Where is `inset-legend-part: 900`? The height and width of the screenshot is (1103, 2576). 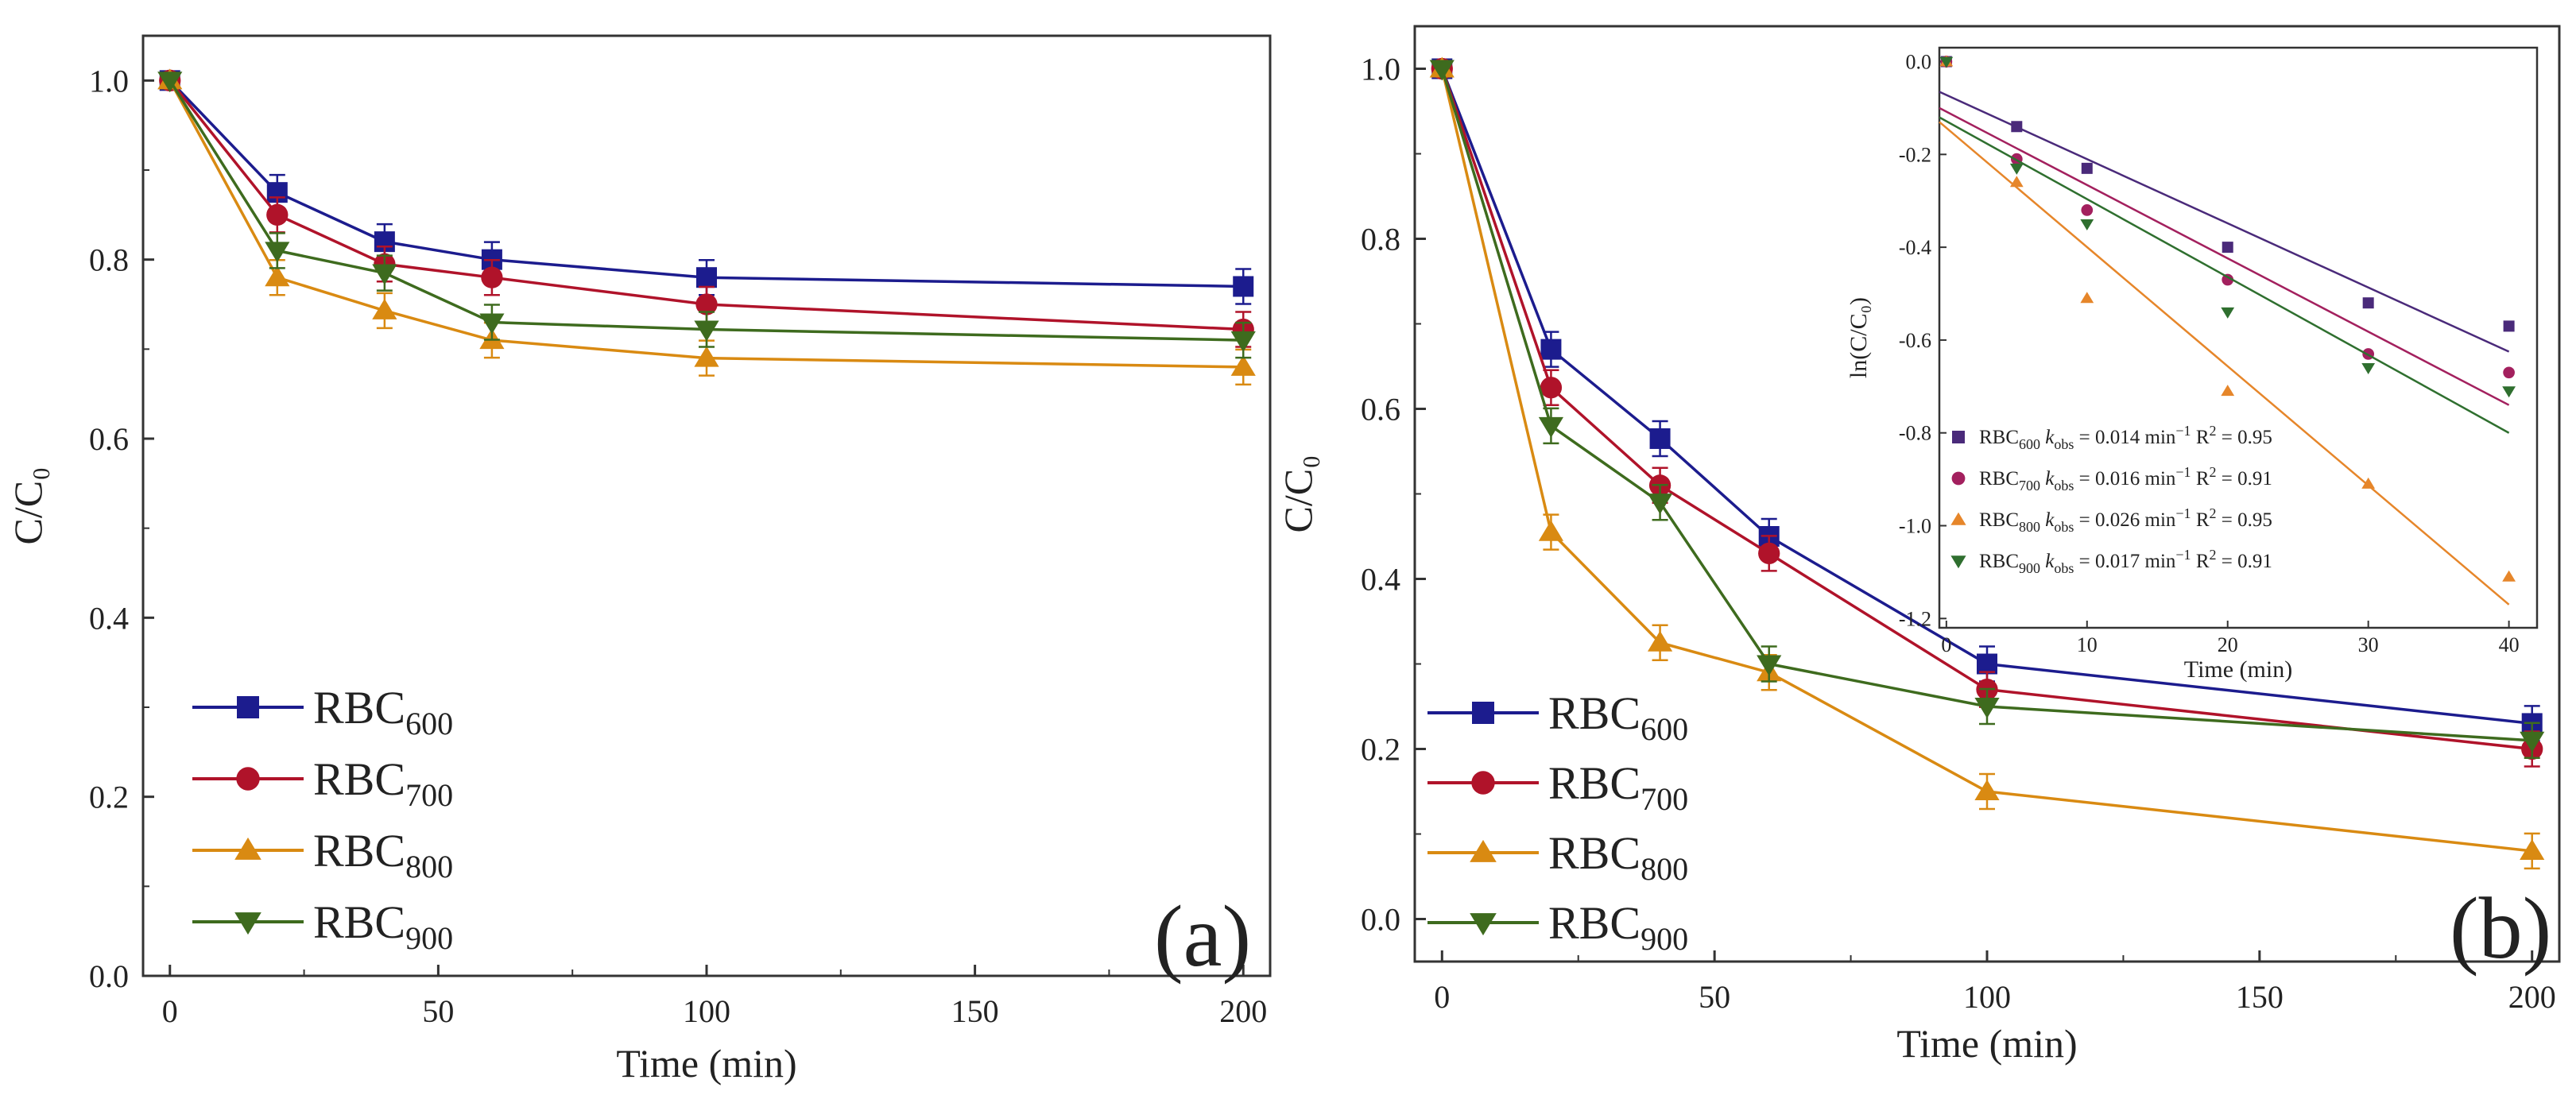 inset-legend-part: 900 is located at coordinates (2029, 568).